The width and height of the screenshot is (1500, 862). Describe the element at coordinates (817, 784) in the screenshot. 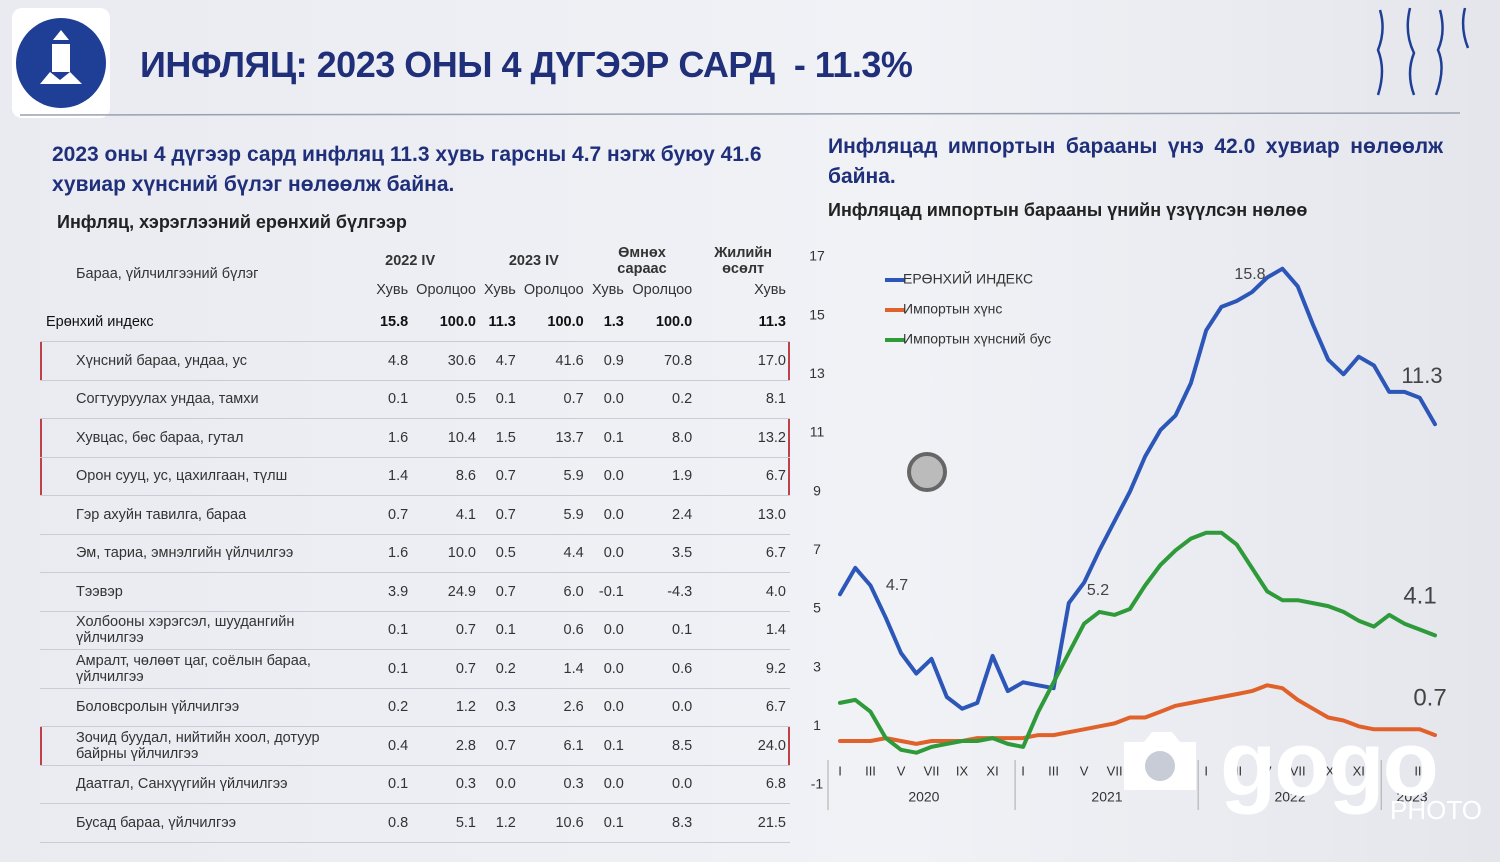

I see `y-tick-label: -1` at that location.